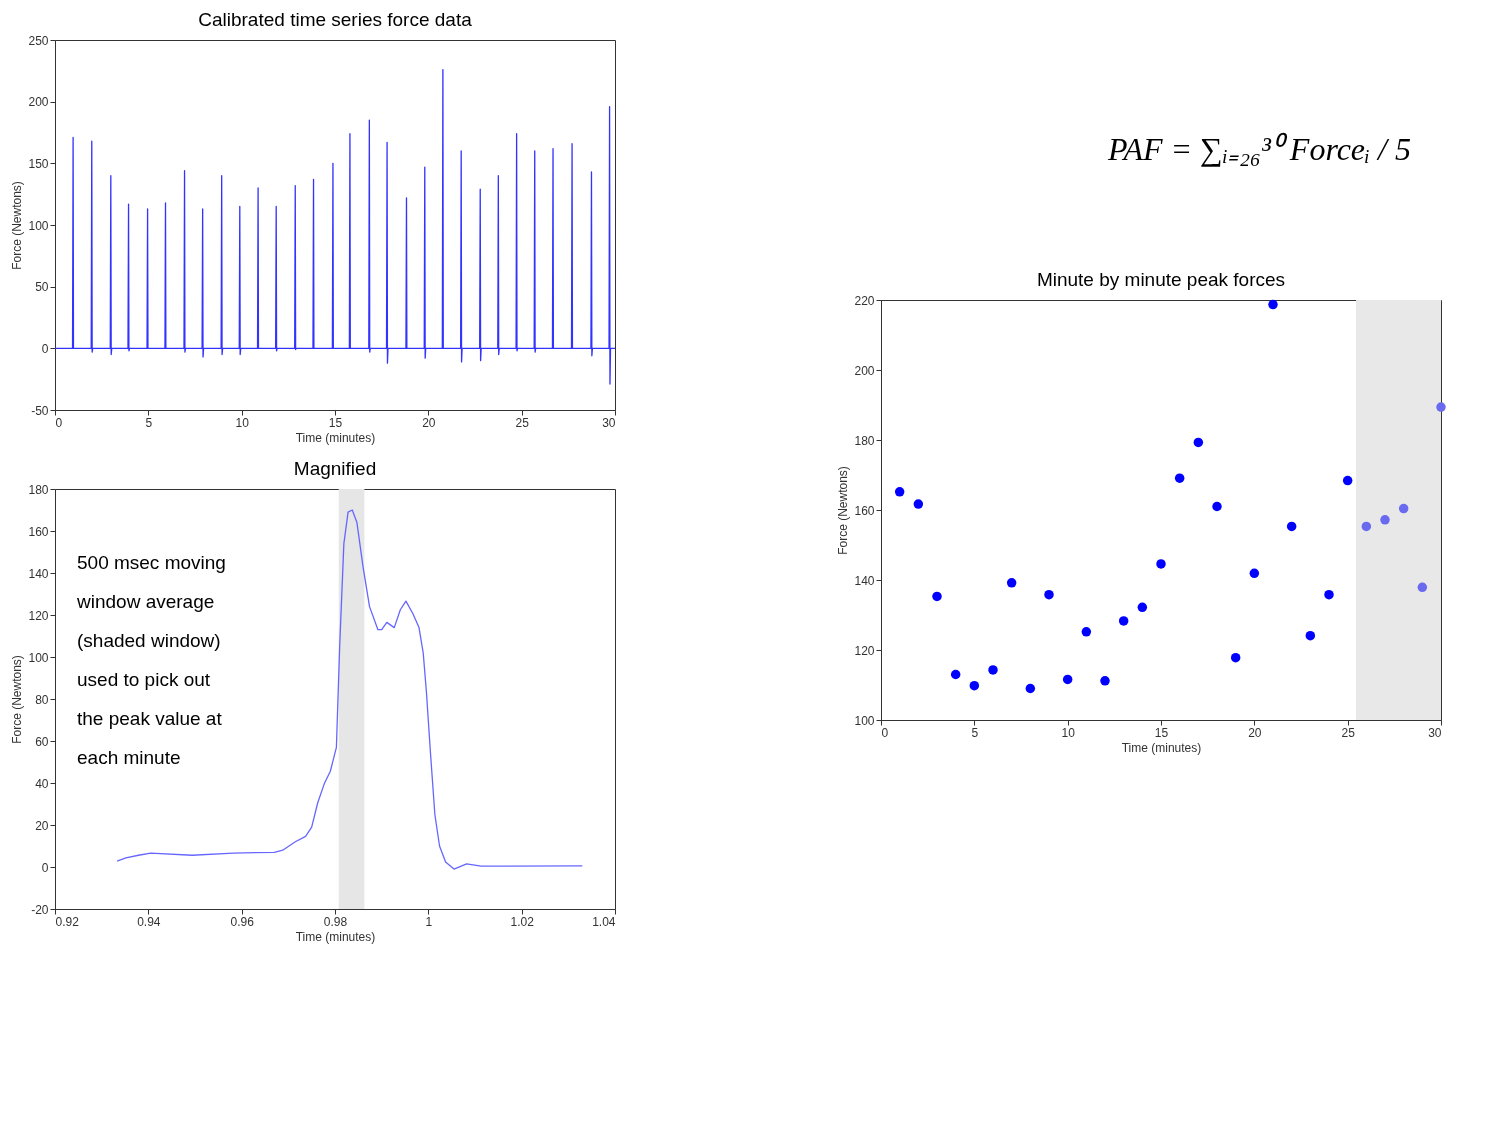 The width and height of the screenshot is (1512, 1126). Describe the element at coordinates (42, 741) in the screenshot. I see `y-tick-label: 60` at that location.